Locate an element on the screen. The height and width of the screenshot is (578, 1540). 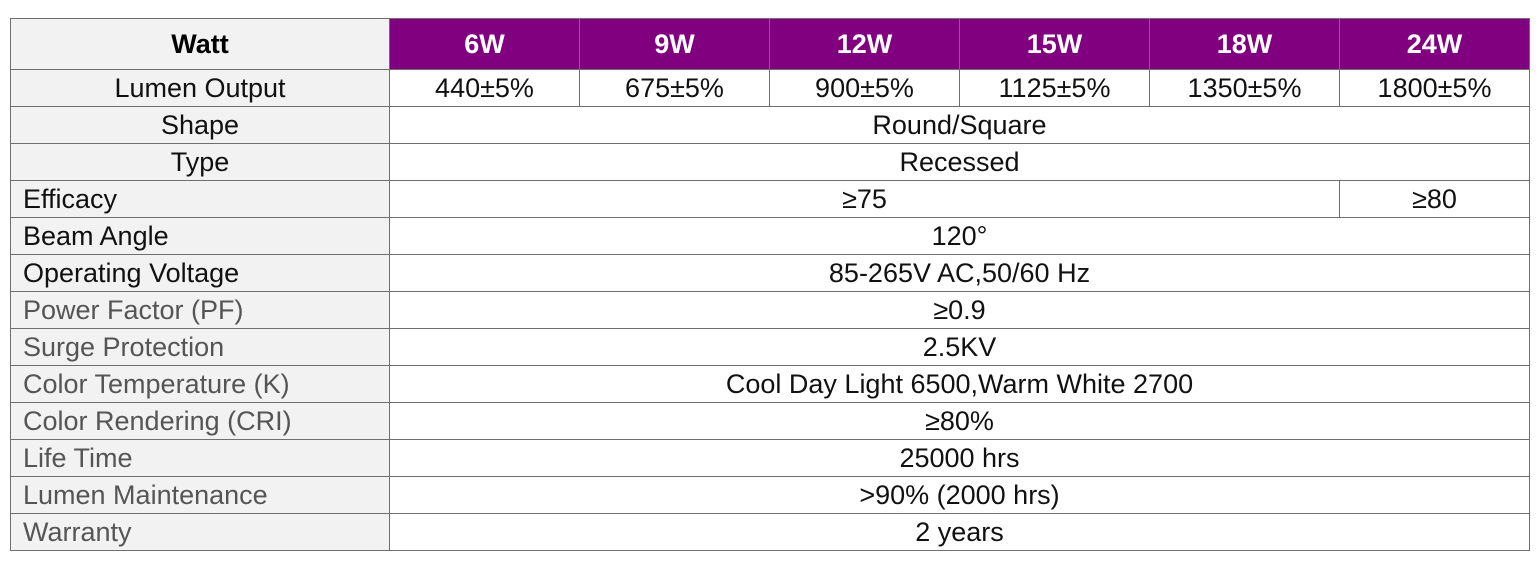
row-surge-protection: Surge Protection 2.5KV is located at coordinates (770, 347).